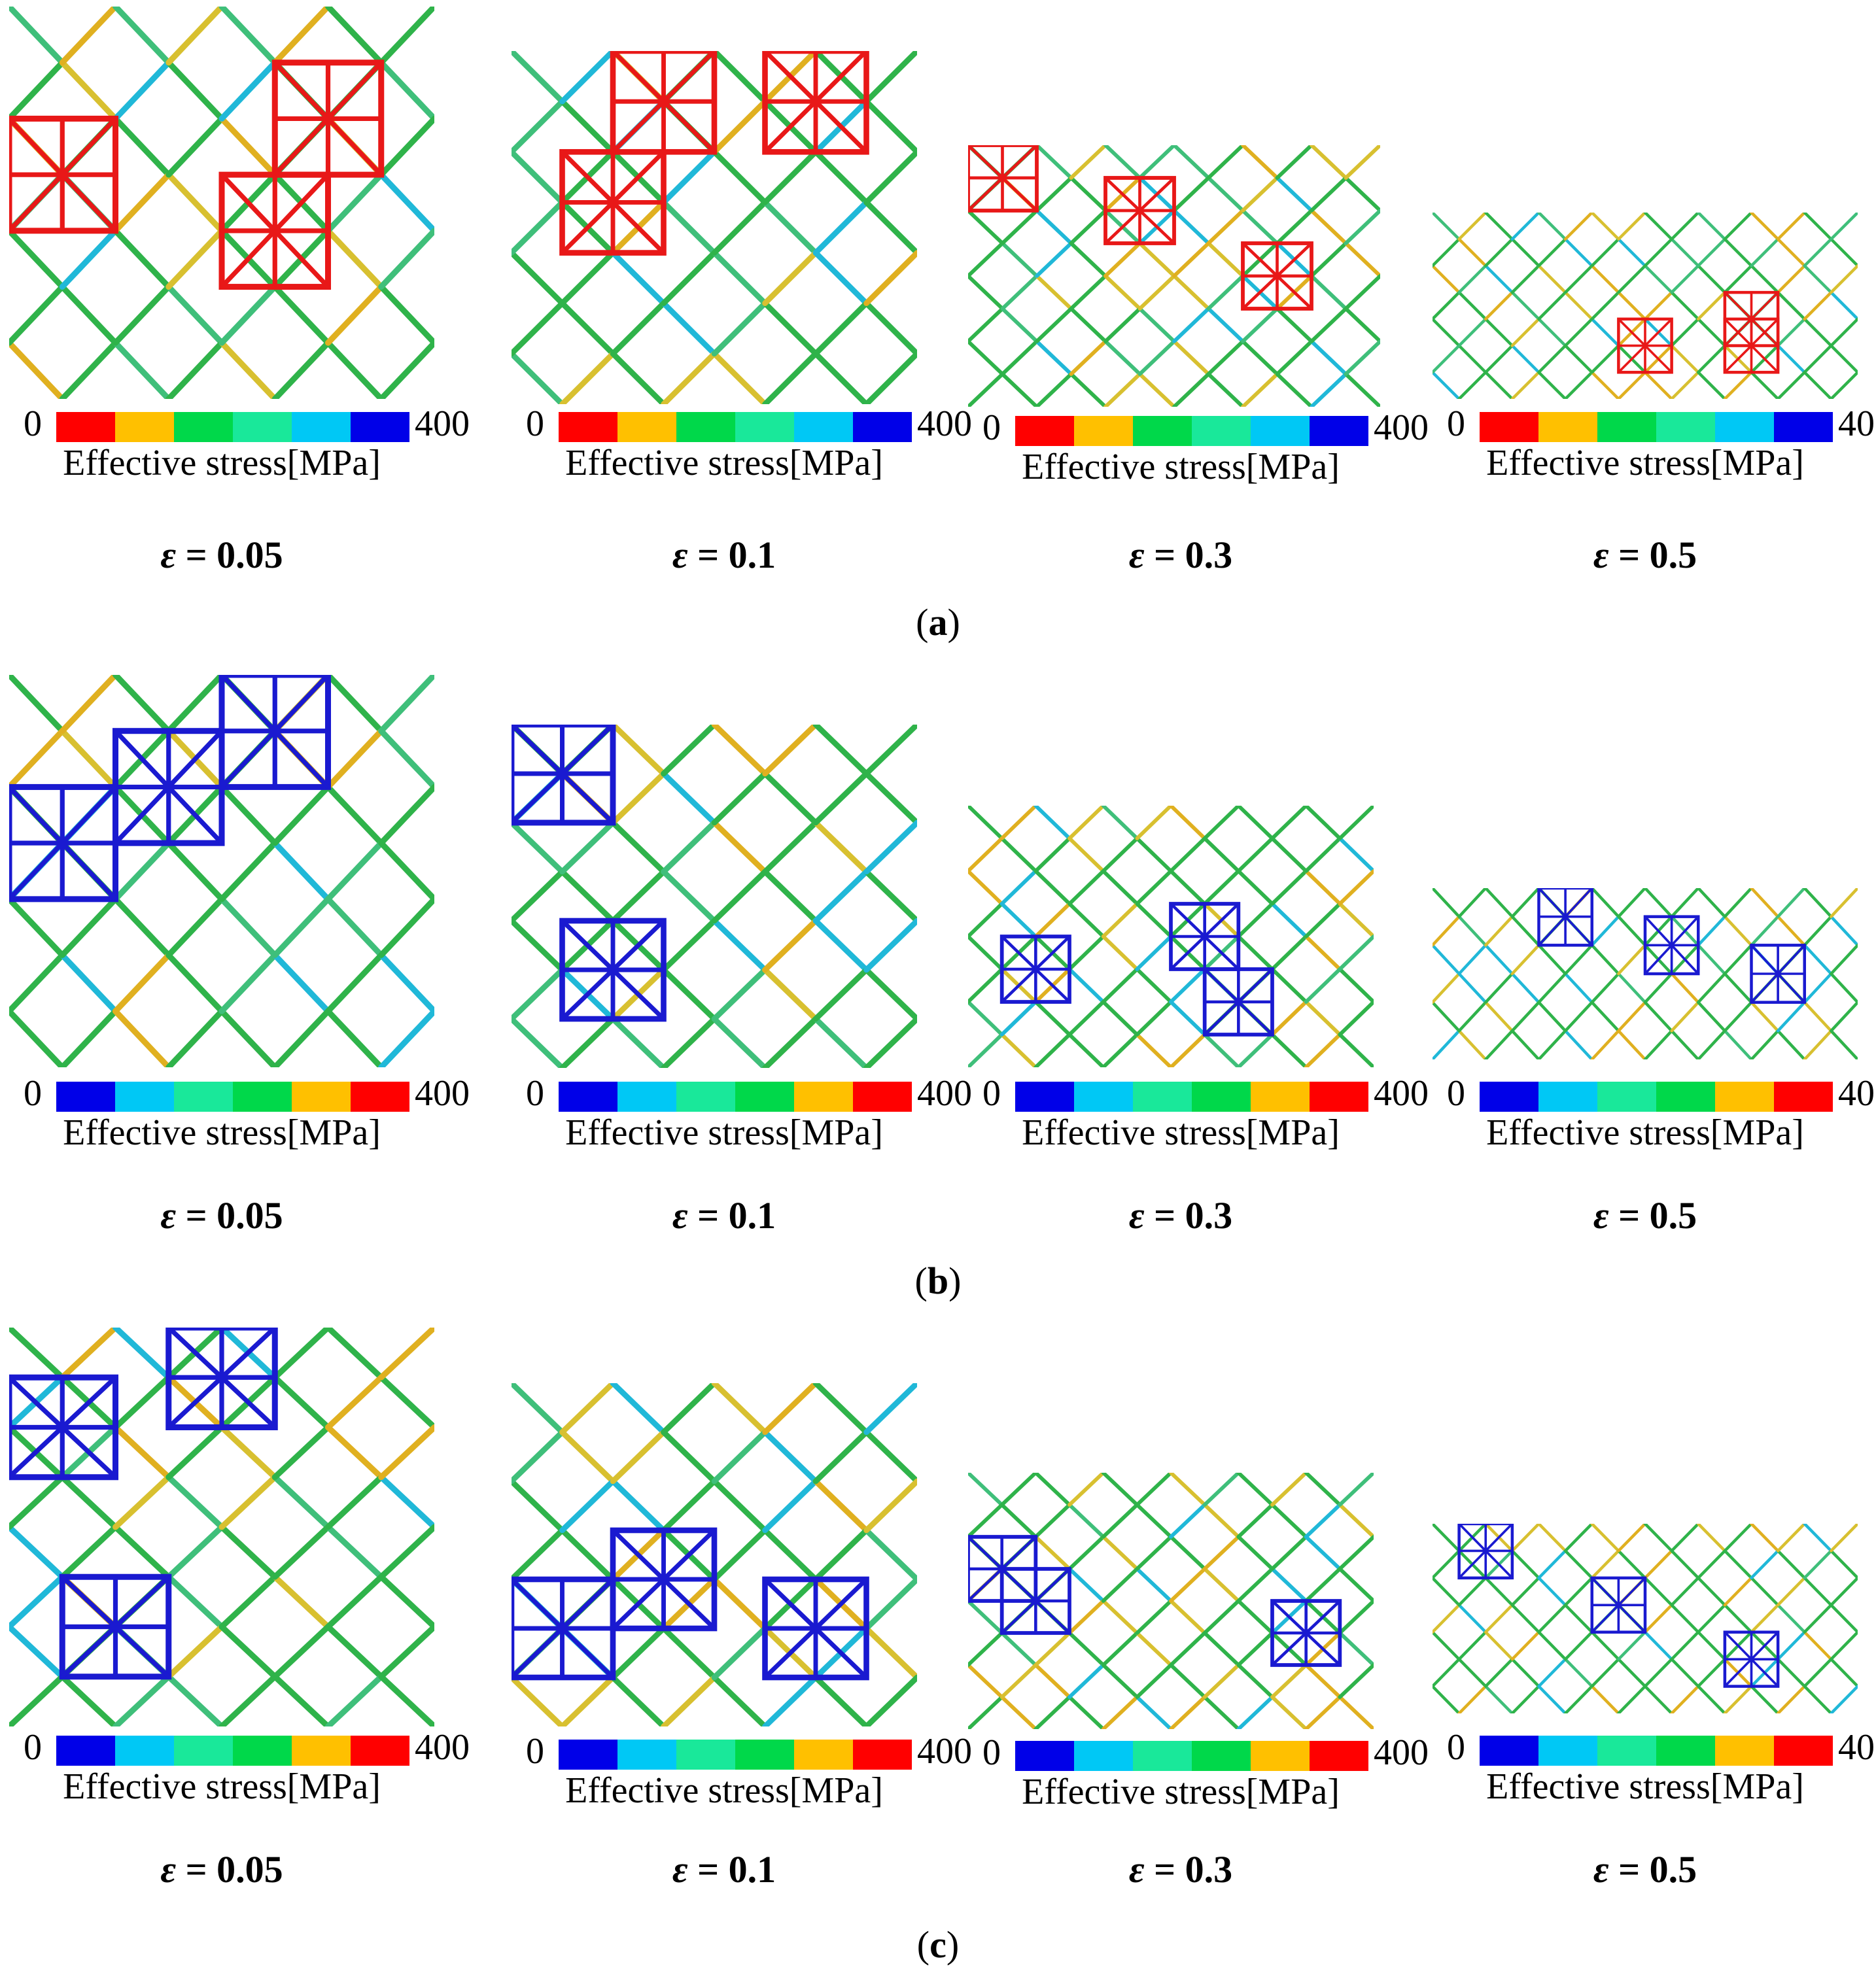  I want to click on lattice-model, so click(1645, 973).